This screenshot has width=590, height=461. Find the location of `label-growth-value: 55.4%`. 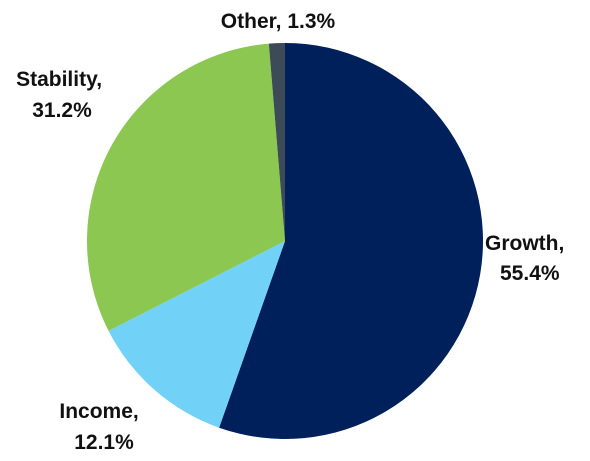

label-growth-value: 55.4% is located at coordinates (530, 273).